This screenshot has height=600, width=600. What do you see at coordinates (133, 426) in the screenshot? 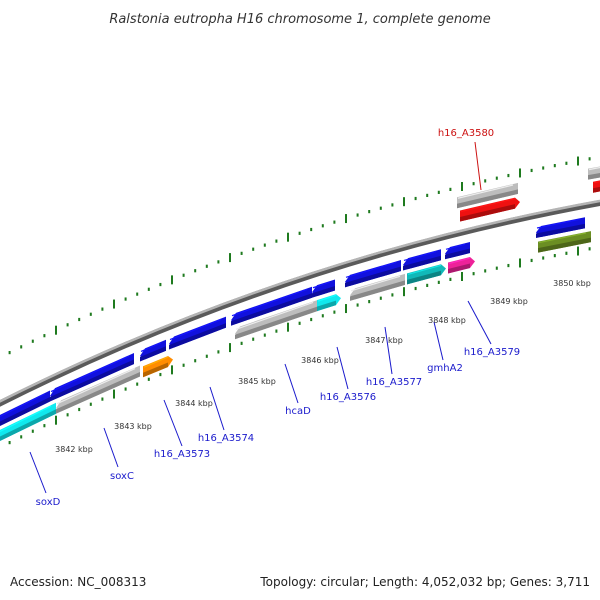
I see `kbp-position-label: 3843 kbp` at bounding box center [133, 426].